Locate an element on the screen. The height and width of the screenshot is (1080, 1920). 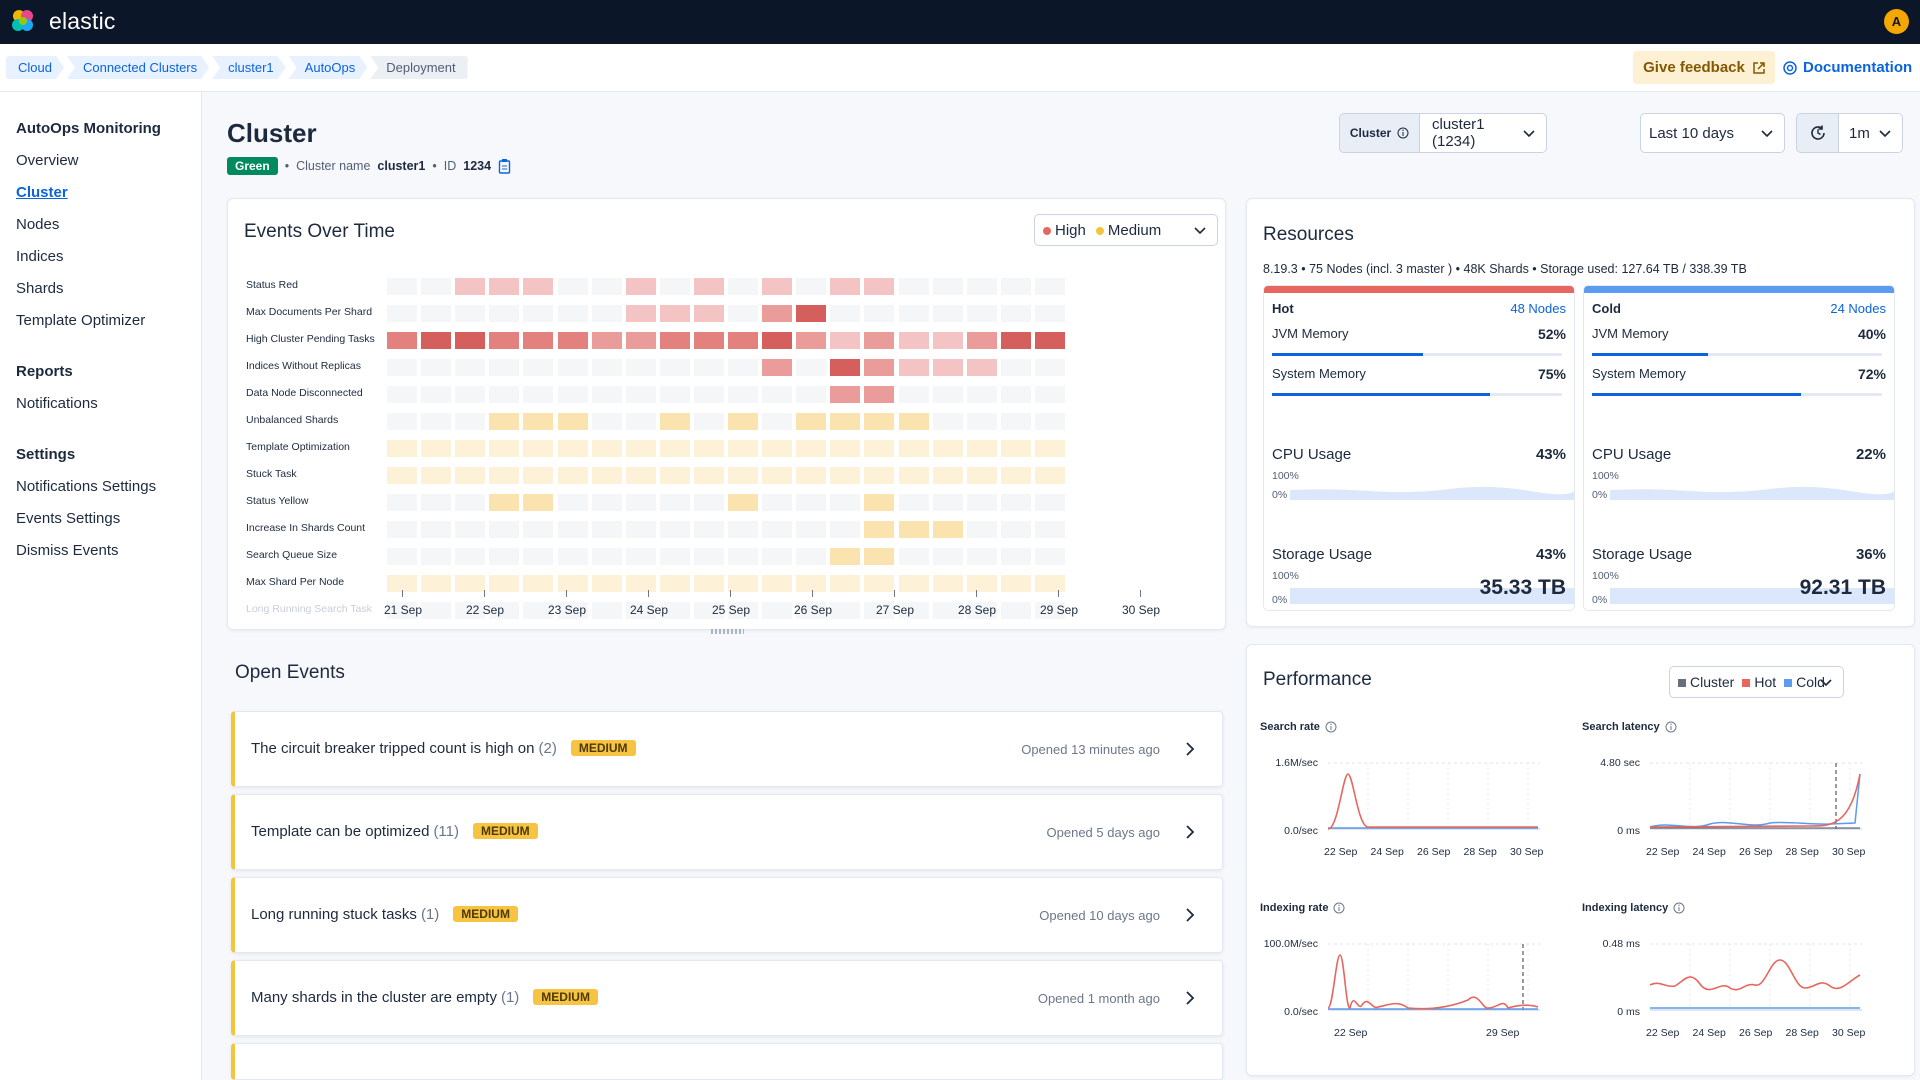
breadcrumb-cloud: Cloud is located at coordinates (35, 67).